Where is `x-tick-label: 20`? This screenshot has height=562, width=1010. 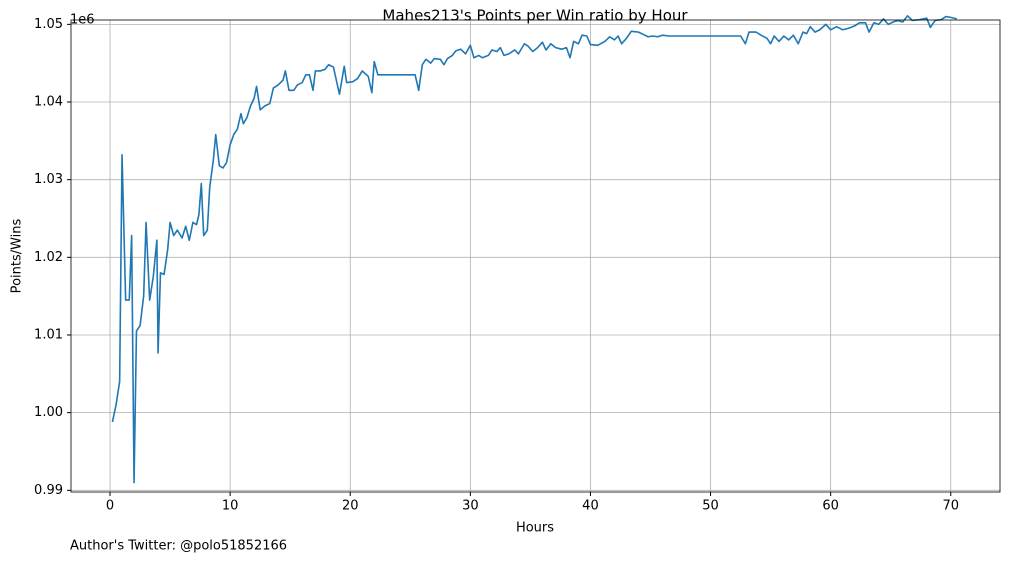
x-tick-label: 20 is located at coordinates (350, 506).